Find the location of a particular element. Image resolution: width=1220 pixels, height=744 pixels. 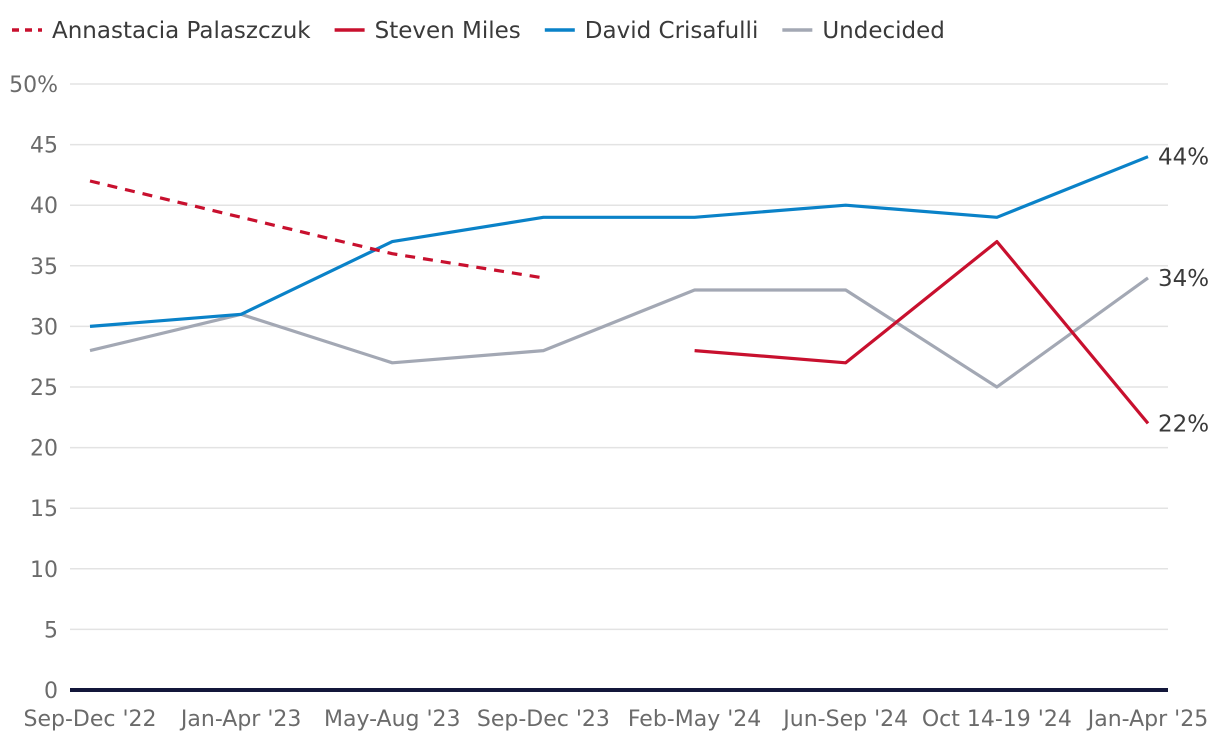

y-axis: 0 5 10 15 20 25 30 35 40 45 50% is located at coordinates (33, 388).